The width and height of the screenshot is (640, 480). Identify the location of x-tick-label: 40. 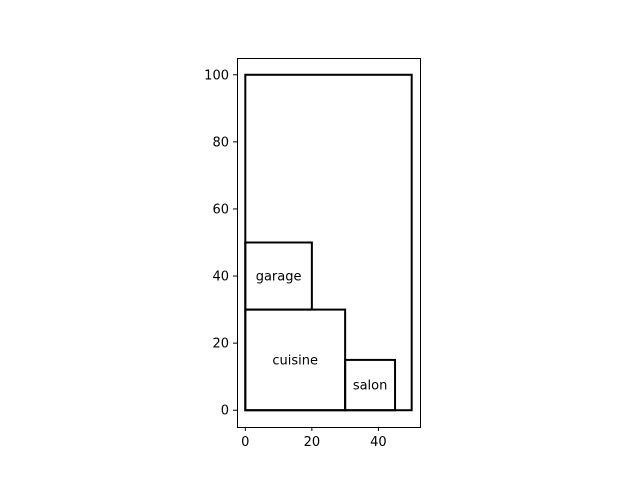
(378, 442).